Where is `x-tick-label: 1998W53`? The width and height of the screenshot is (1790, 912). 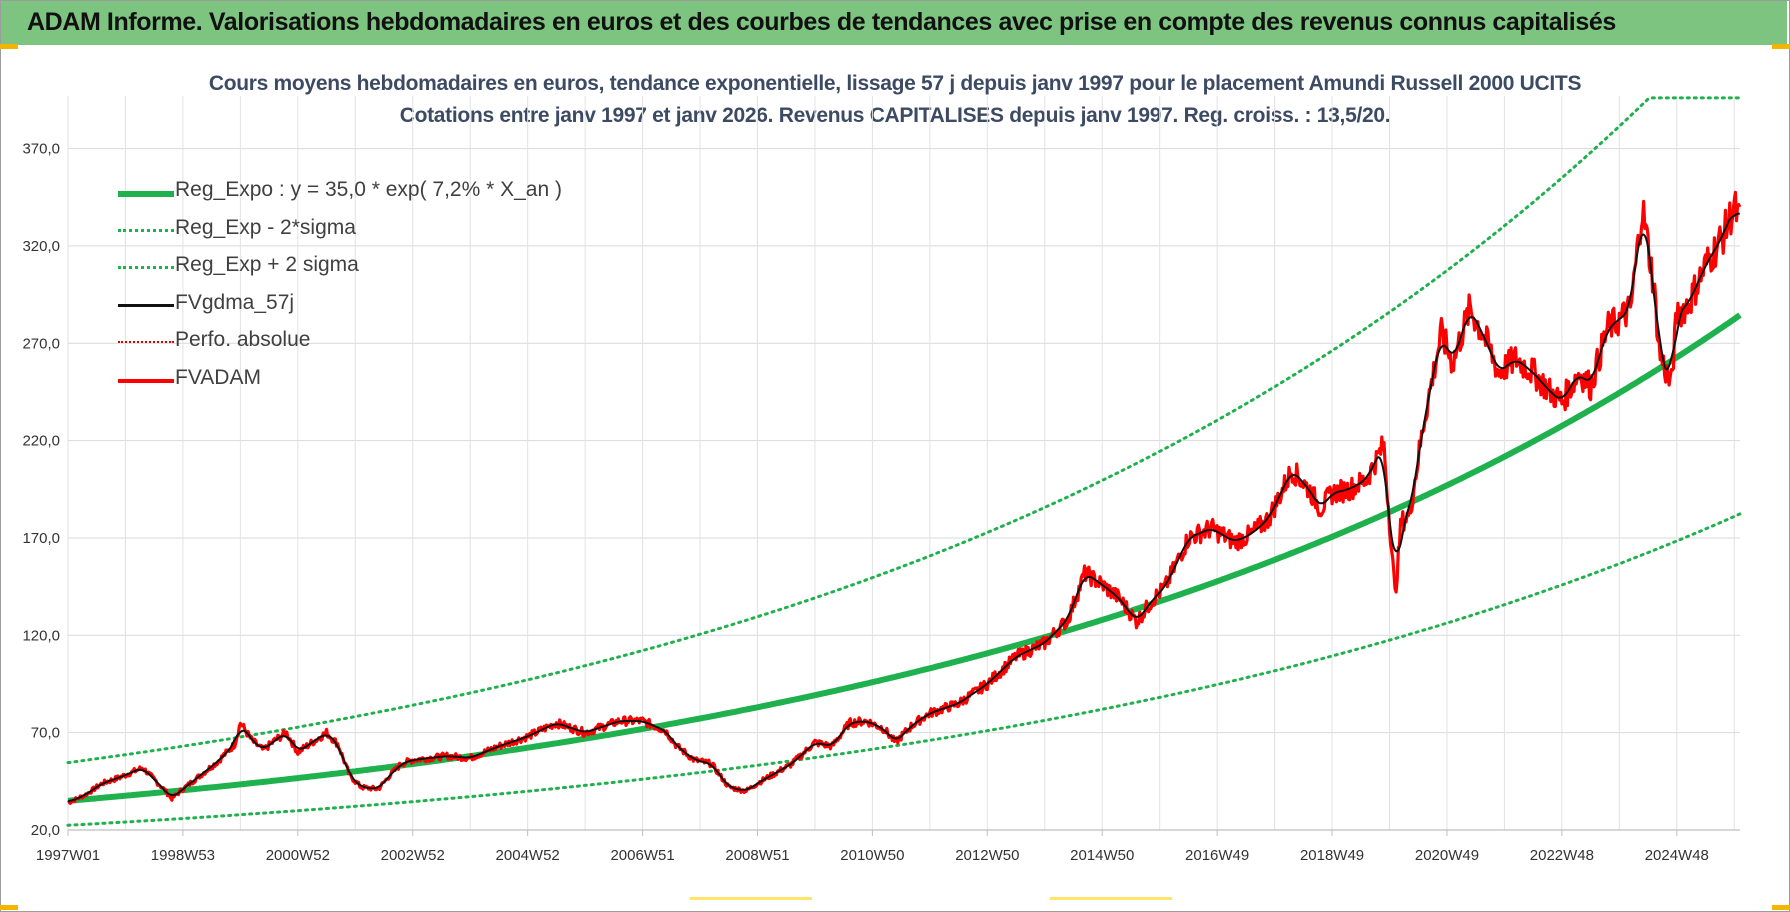
x-tick-label: 1998W53 is located at coordinates (183, 855).